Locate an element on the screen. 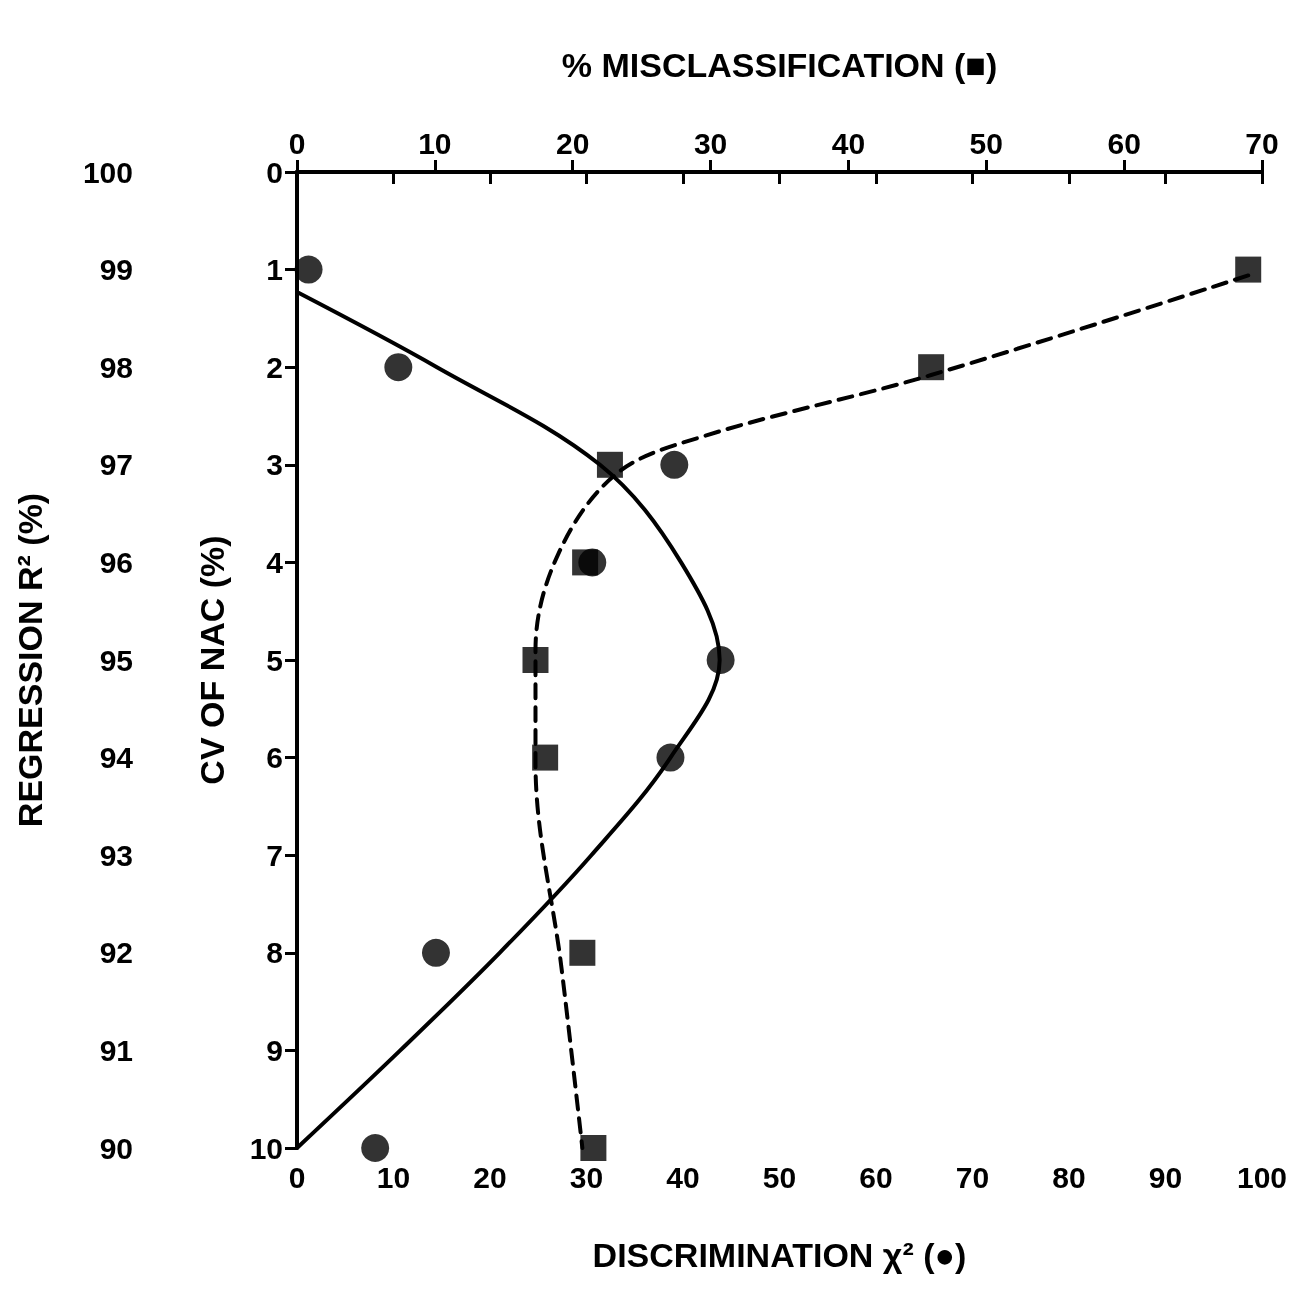  y-tick-label: 0 is located at coordinates (274, 172).